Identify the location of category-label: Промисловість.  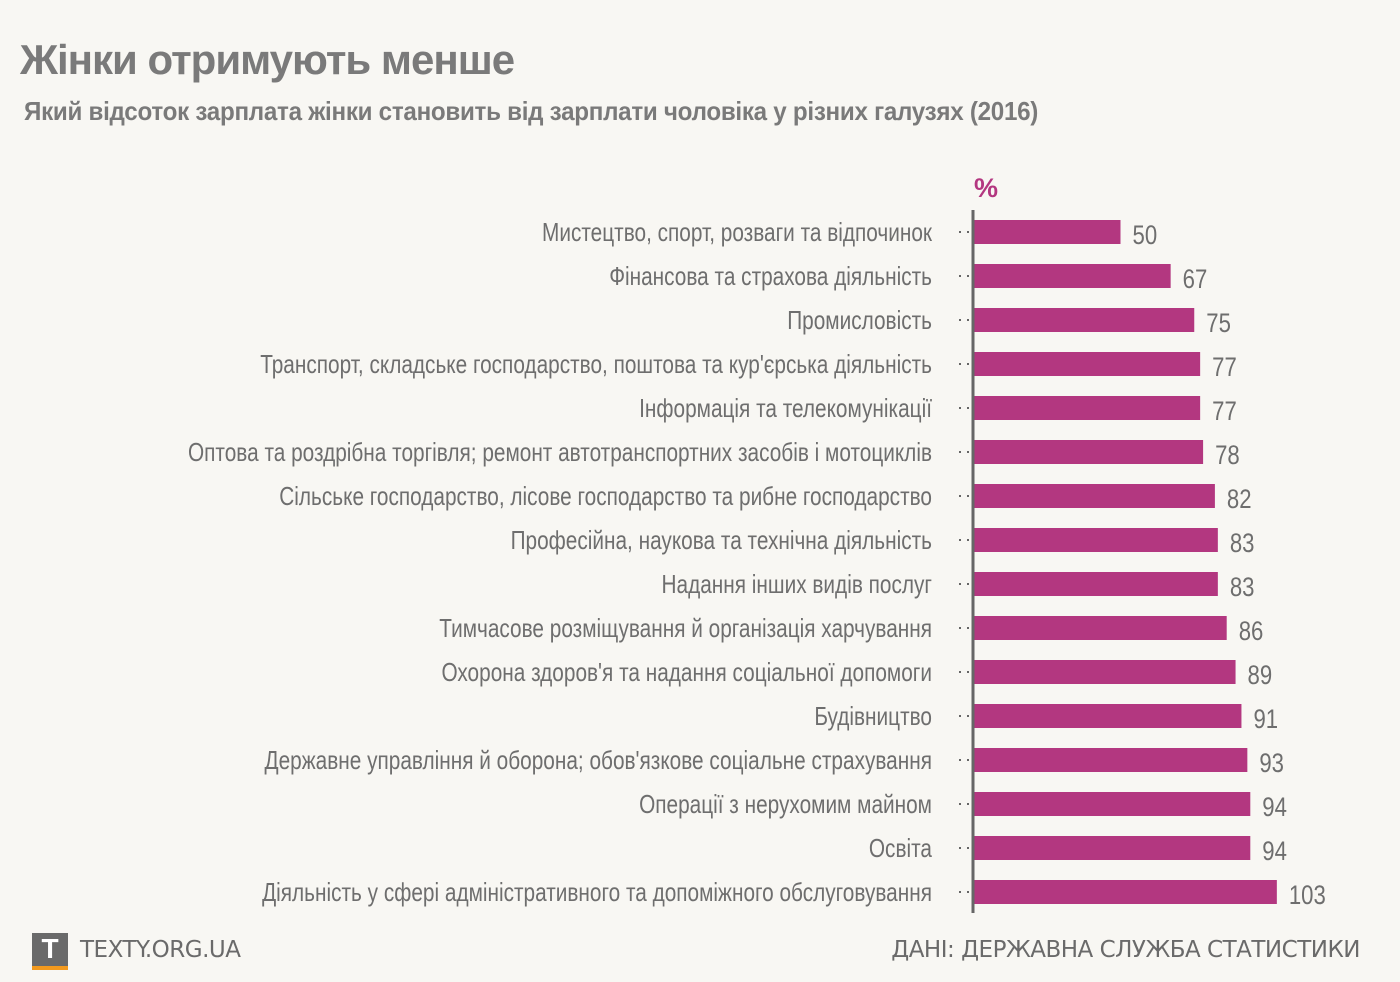
(859, 320).